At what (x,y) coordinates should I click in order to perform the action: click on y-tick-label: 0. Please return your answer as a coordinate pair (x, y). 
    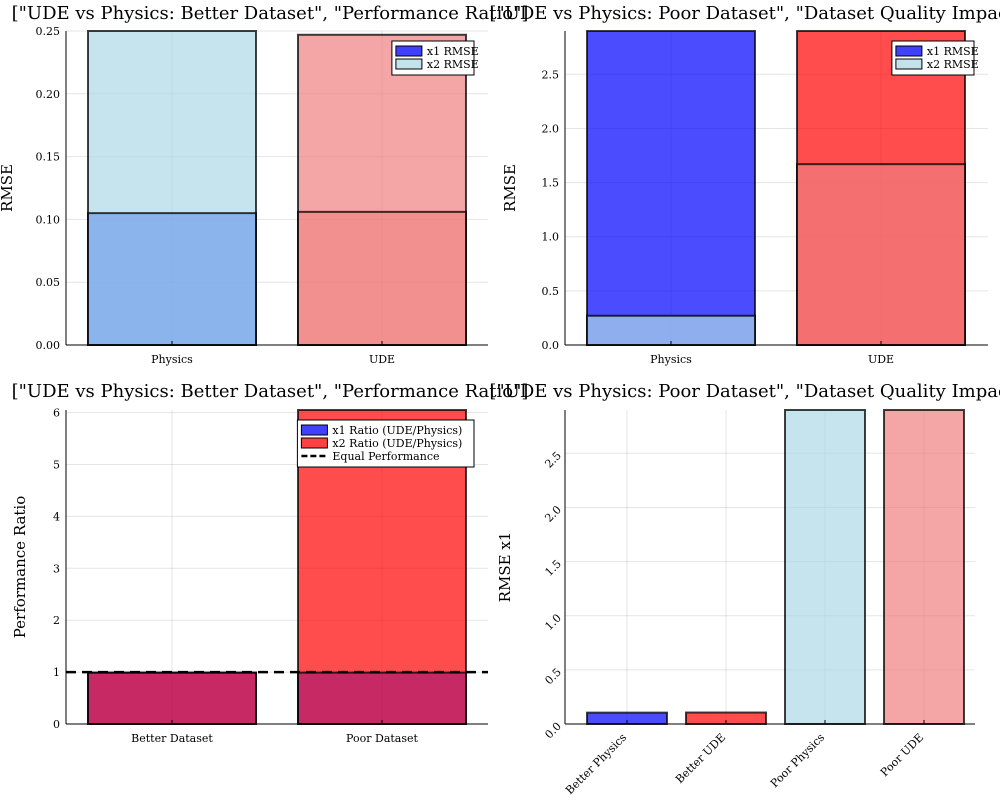
    Looking at the image, I should click on (56, 724).